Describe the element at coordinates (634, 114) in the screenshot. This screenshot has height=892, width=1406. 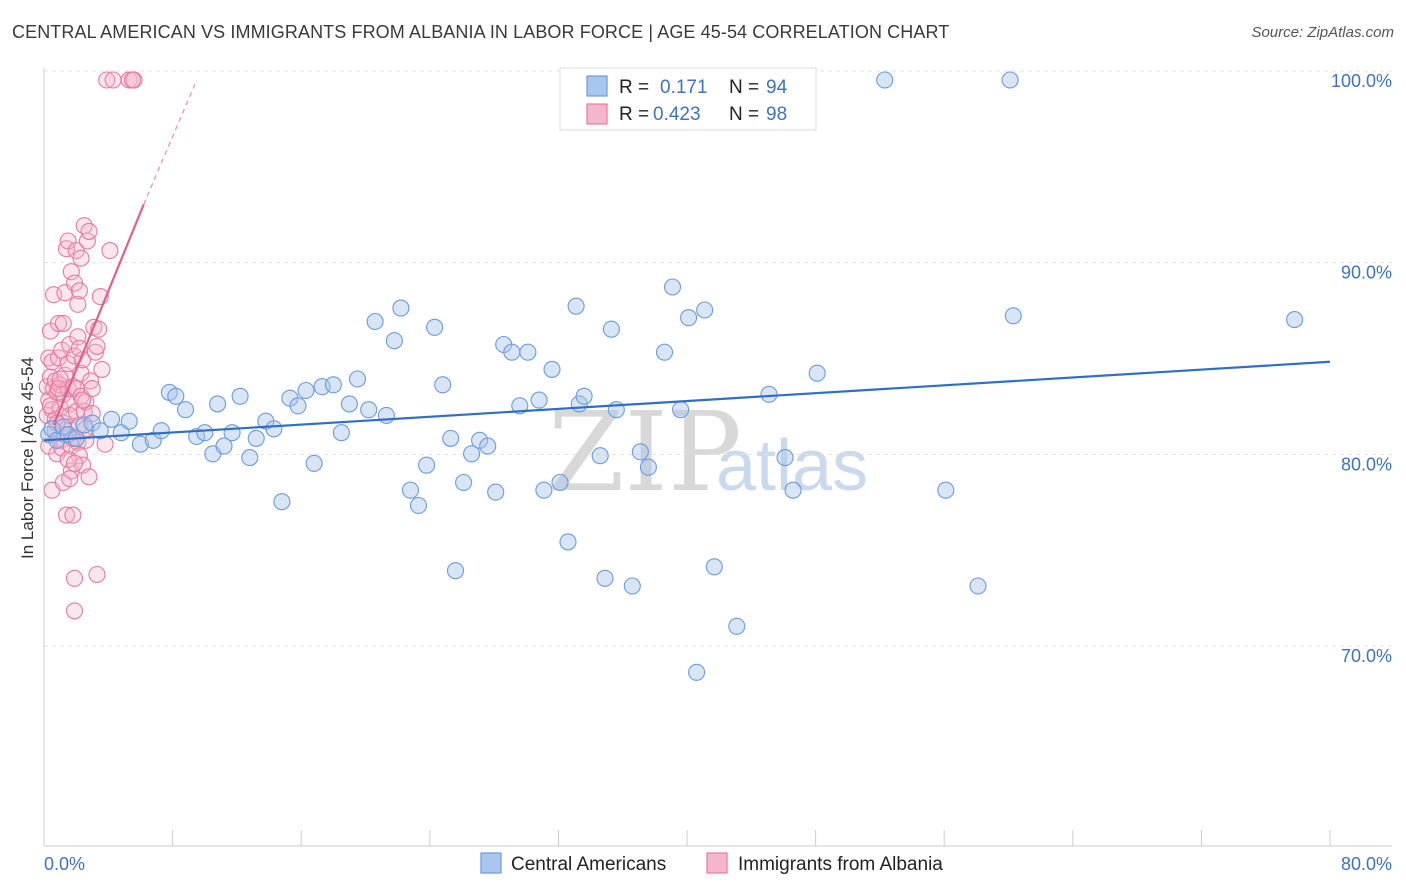
I see `legend-r-label-pink: R =` at that location.